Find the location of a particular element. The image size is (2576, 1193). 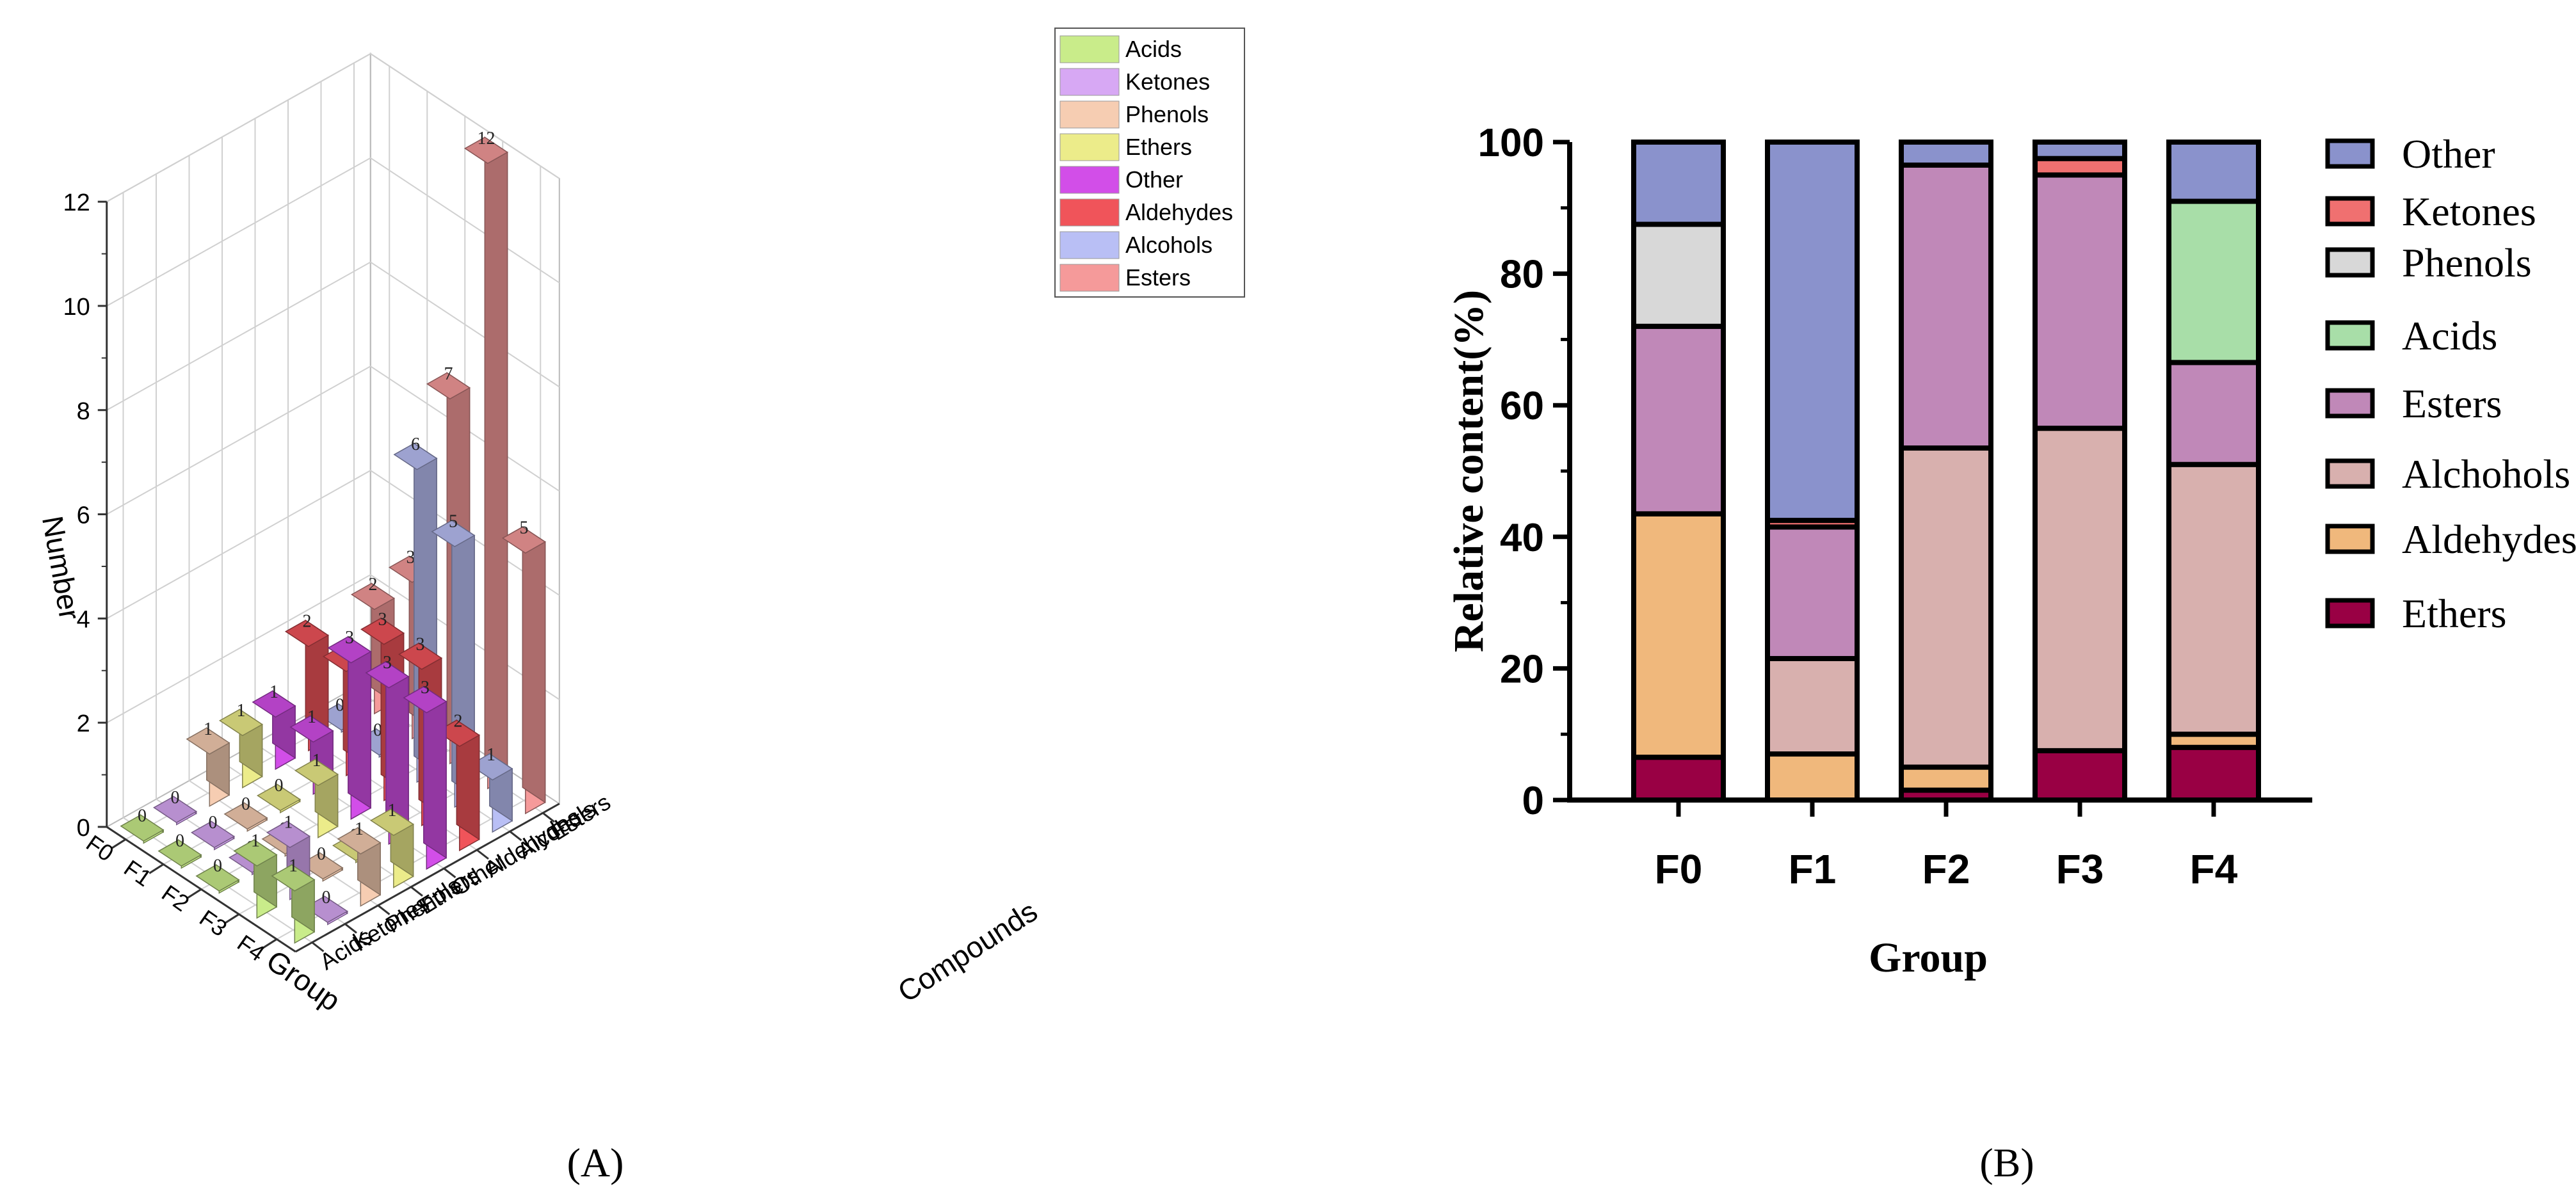

segment-esters-f4 is located at coordinates (2213, 413).